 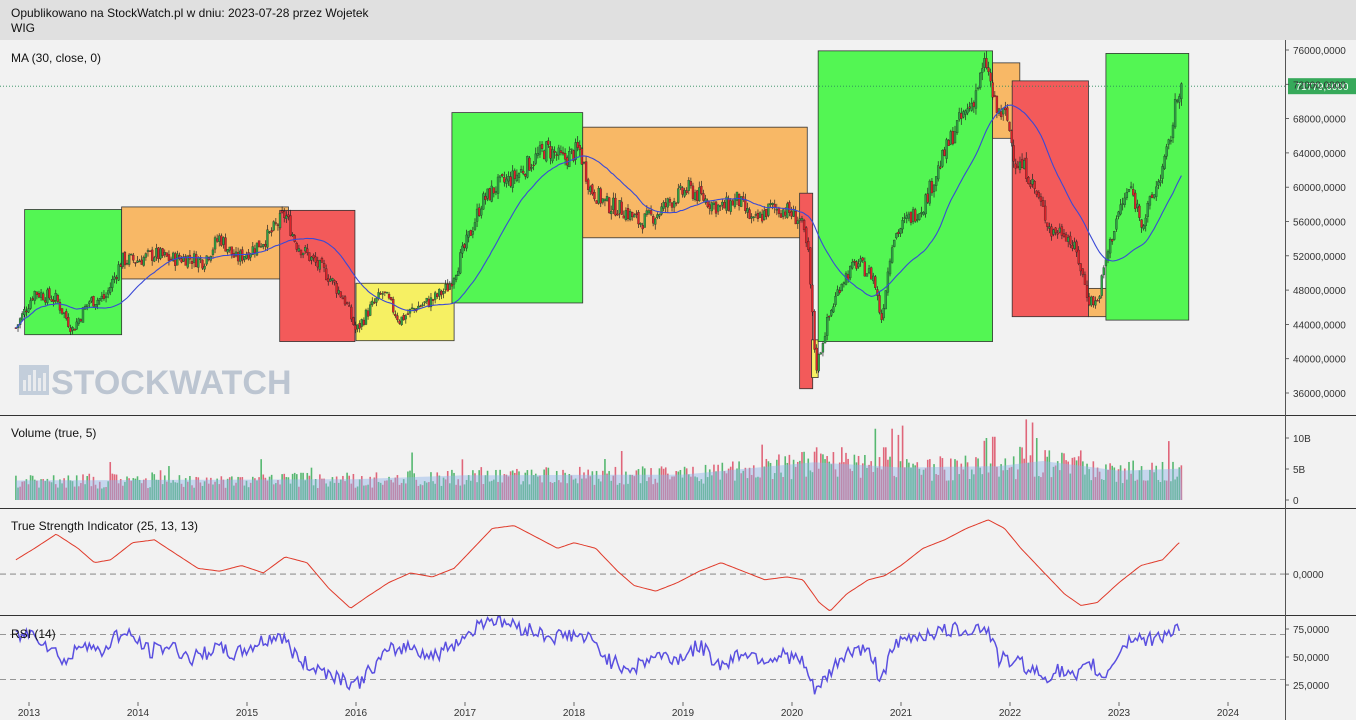 I want to click on volume-average-area, so click(x=599, y=480).